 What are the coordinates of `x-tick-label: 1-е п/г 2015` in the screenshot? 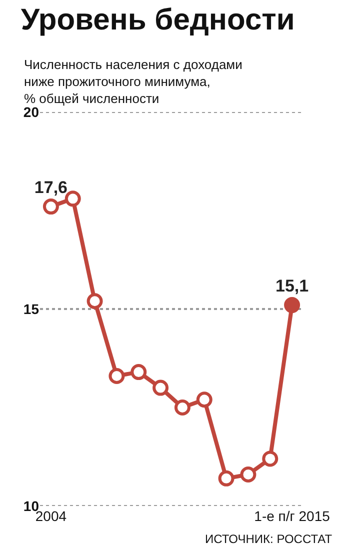 It's located at (292, 516).